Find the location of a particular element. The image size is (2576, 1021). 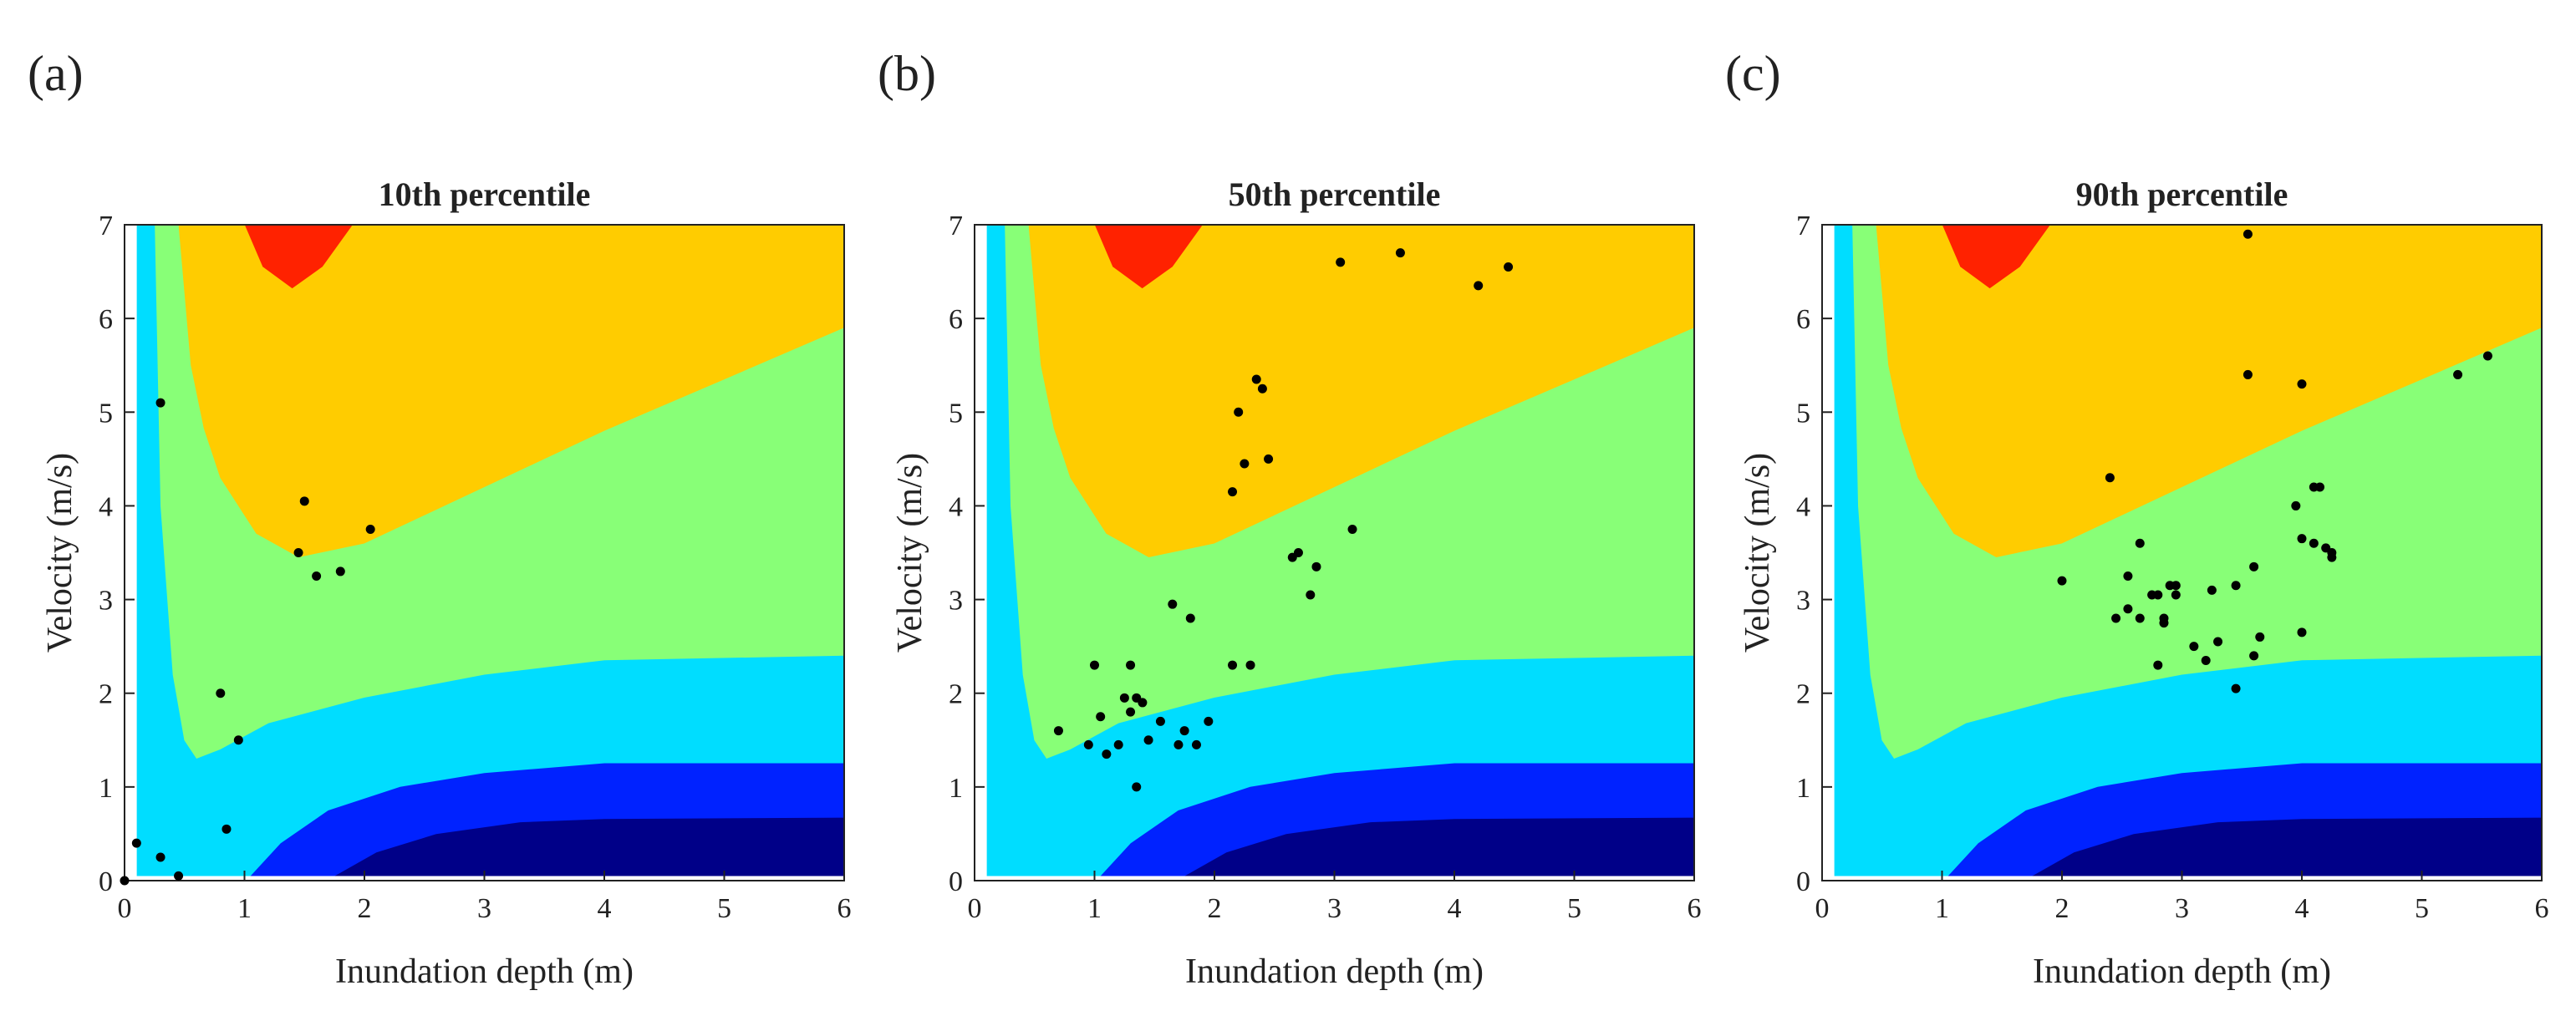

chart-title: 50th percentile is located at coordinates (1335, 194).